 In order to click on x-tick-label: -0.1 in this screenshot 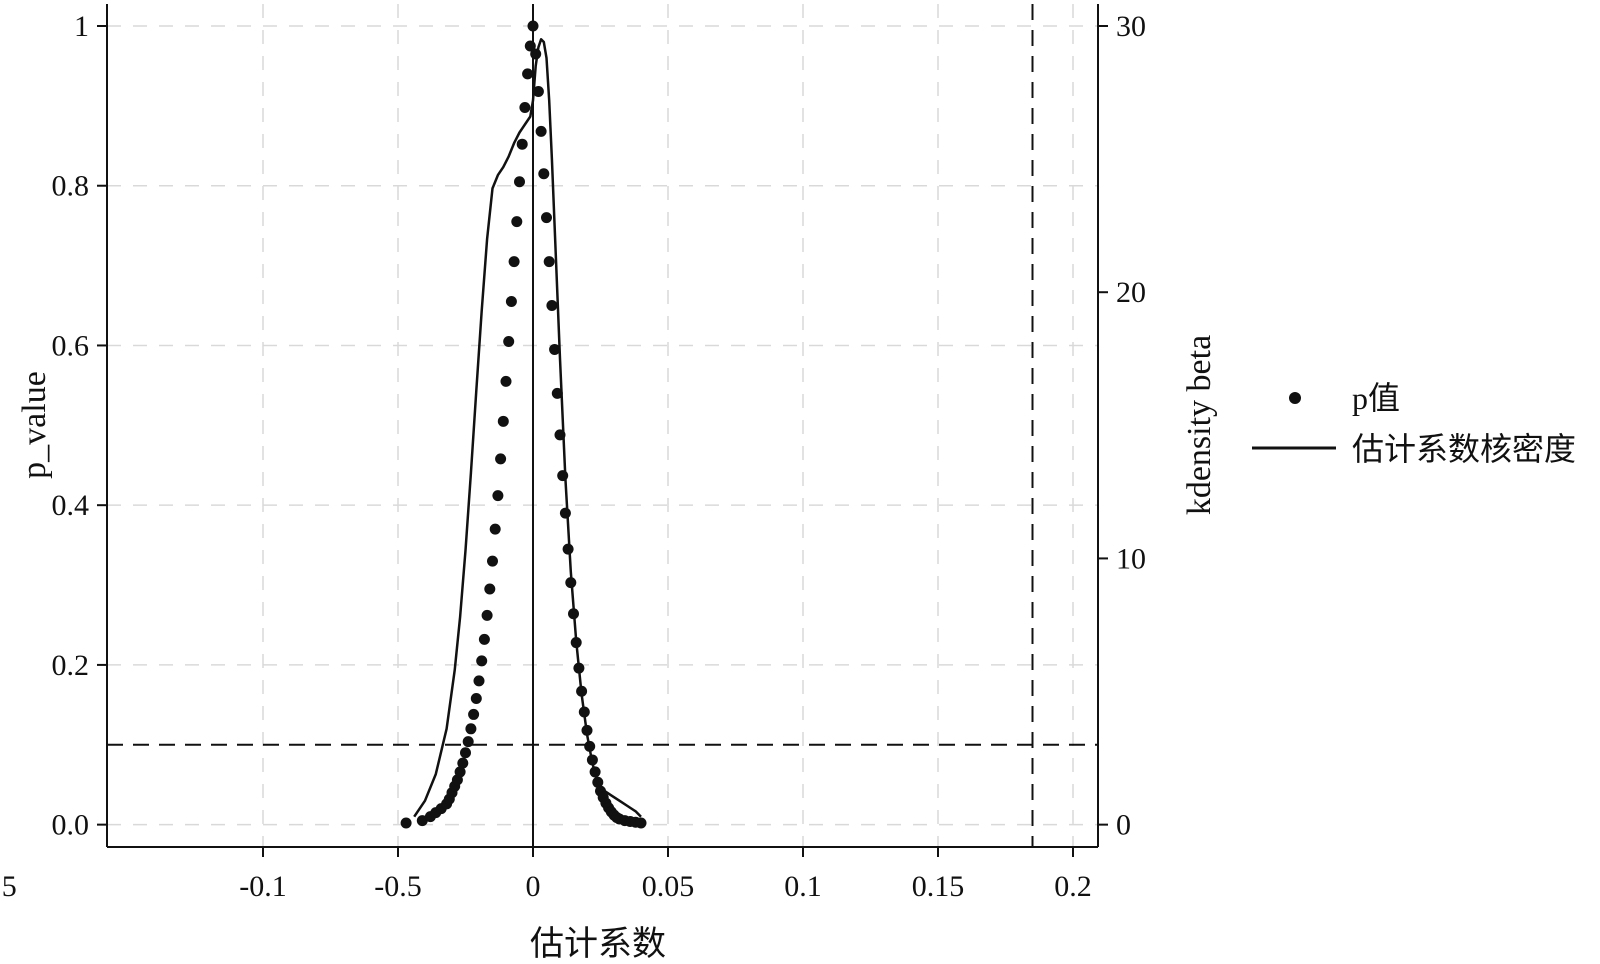, I will do `click(263, 886)`.